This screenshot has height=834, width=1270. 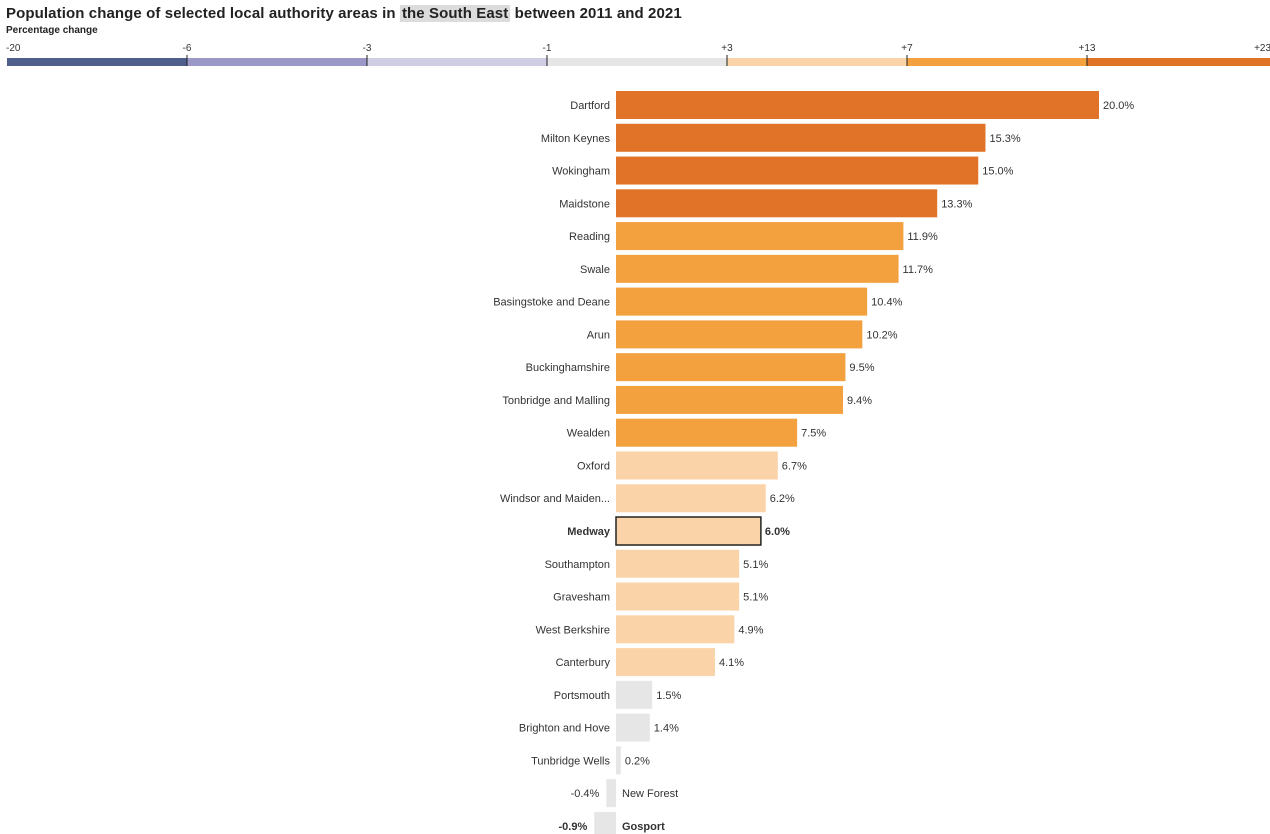 I want to click on bar-row: Milton Keynes 15.3%, so click(x=781, y=137).